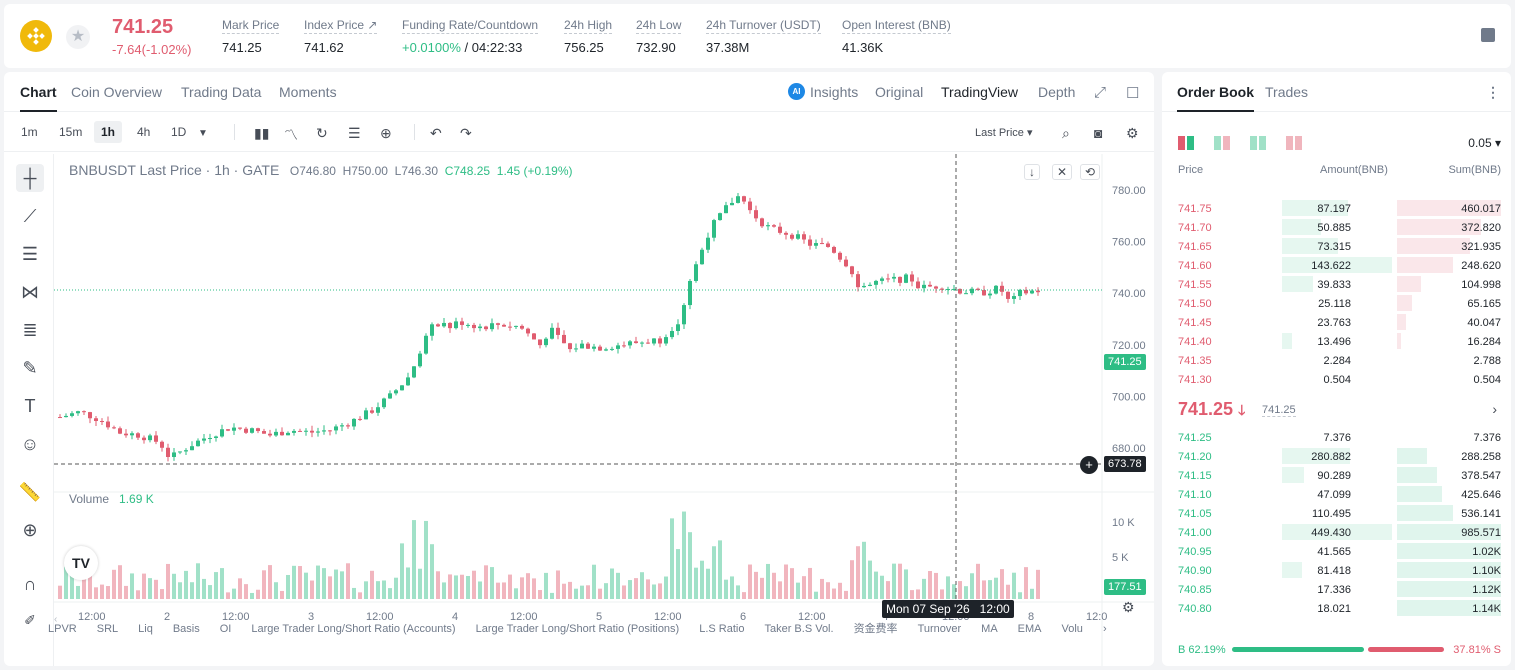 The width and height of the screenshot is (1515, 670). What do you see at coordinates (896, 26) in the screenshot?
I see `stat-label: Open Interest (BNB)` at bounding box center [896, 26].